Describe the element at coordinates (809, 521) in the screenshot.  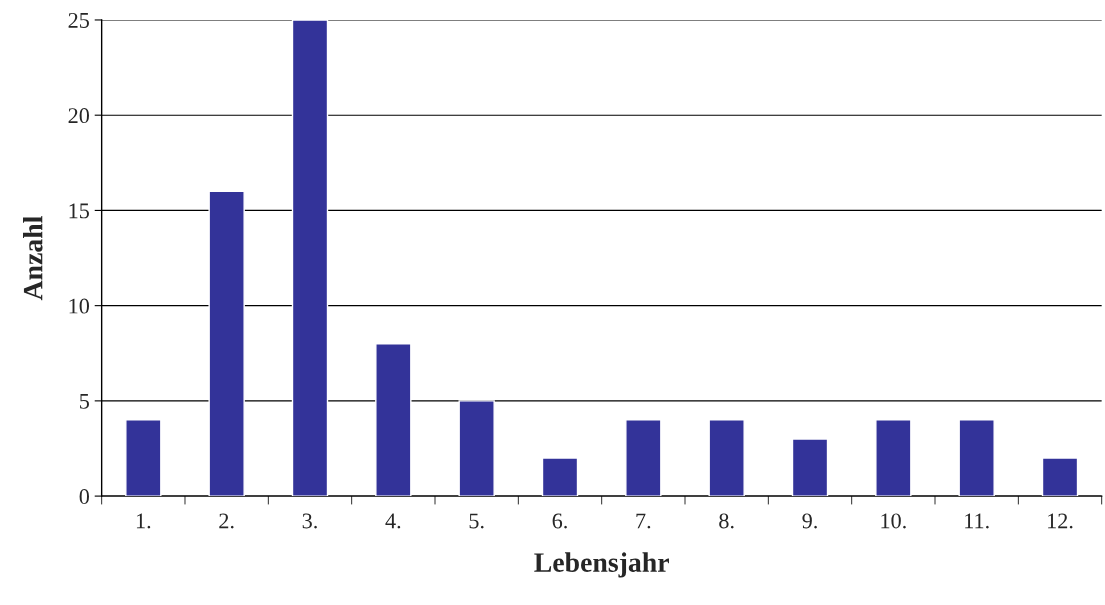
I see `x-tick-label: 9.` at that location.